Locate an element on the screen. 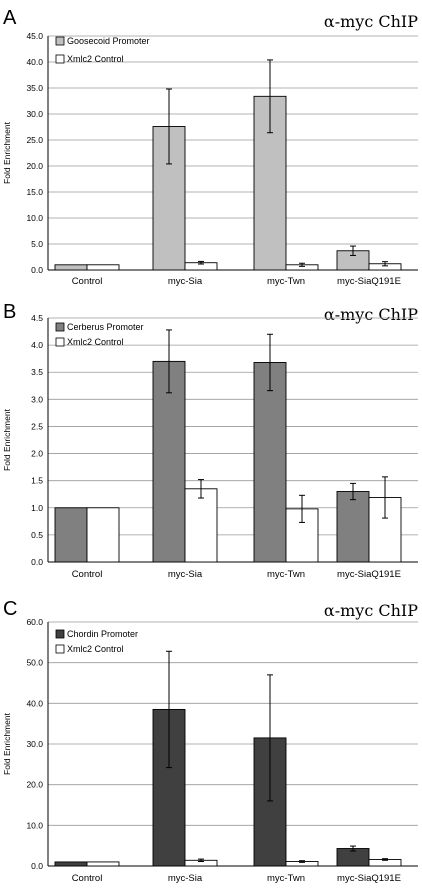 This screenshot has width=422, height=891. y-tick-label: 4.5 is located at coordinates (37, 318).